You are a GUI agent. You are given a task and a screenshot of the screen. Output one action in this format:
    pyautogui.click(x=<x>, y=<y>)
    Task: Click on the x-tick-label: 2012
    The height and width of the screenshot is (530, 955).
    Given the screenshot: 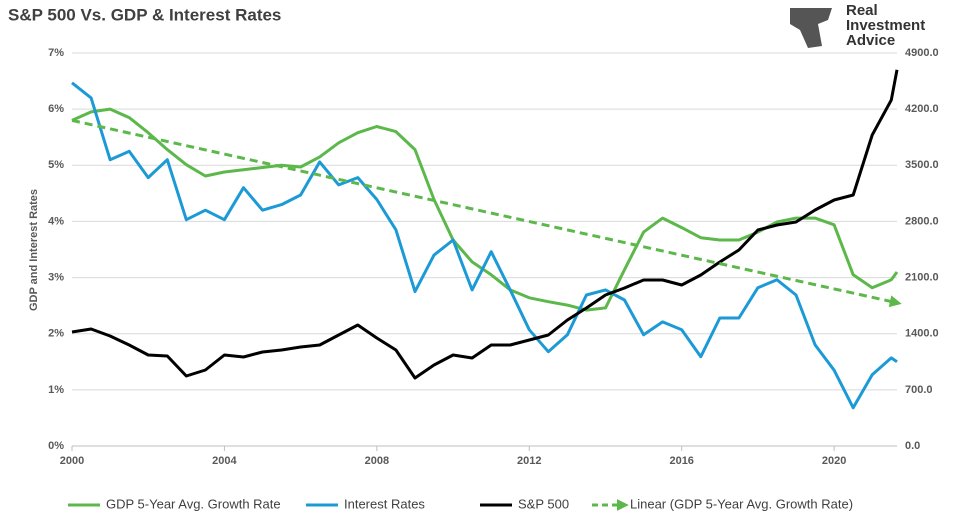 What is the action you would take?
    pyautogui.click(x=529, y=461)
    